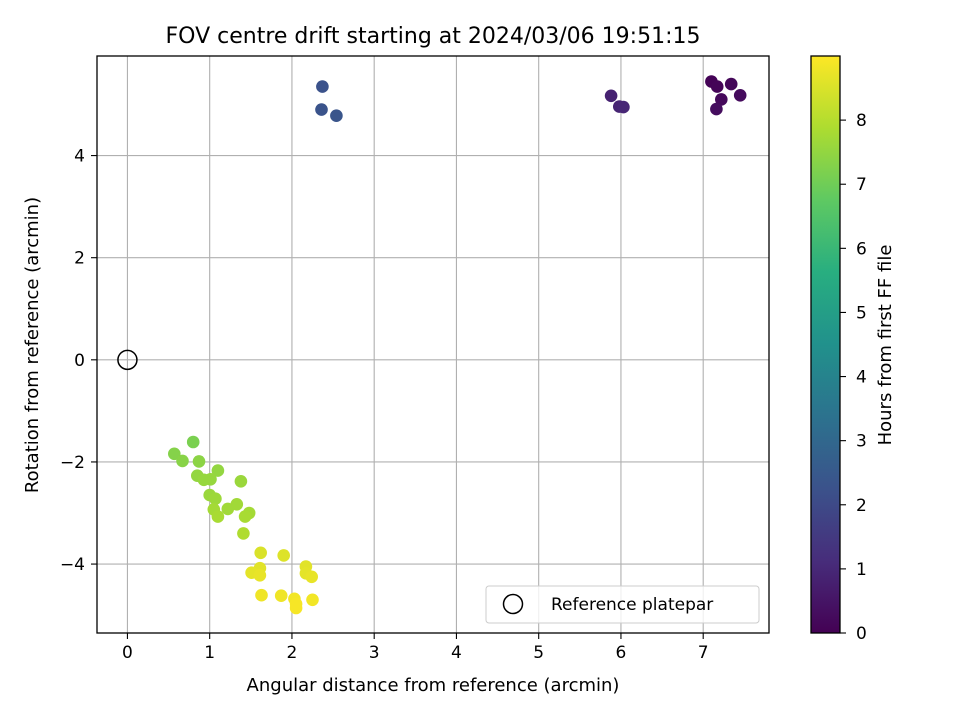 The height and width of the screenshot is (720, 960). What do you see at coordinates (292, 653) in the screenshot?
I see `x-tick-label: 2` at bounding box center [292, 653].